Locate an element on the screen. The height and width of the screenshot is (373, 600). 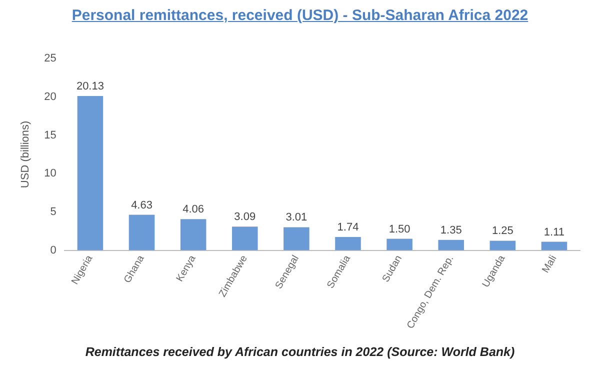
y-tick-label: 0 is located at coordinates (53, 250).